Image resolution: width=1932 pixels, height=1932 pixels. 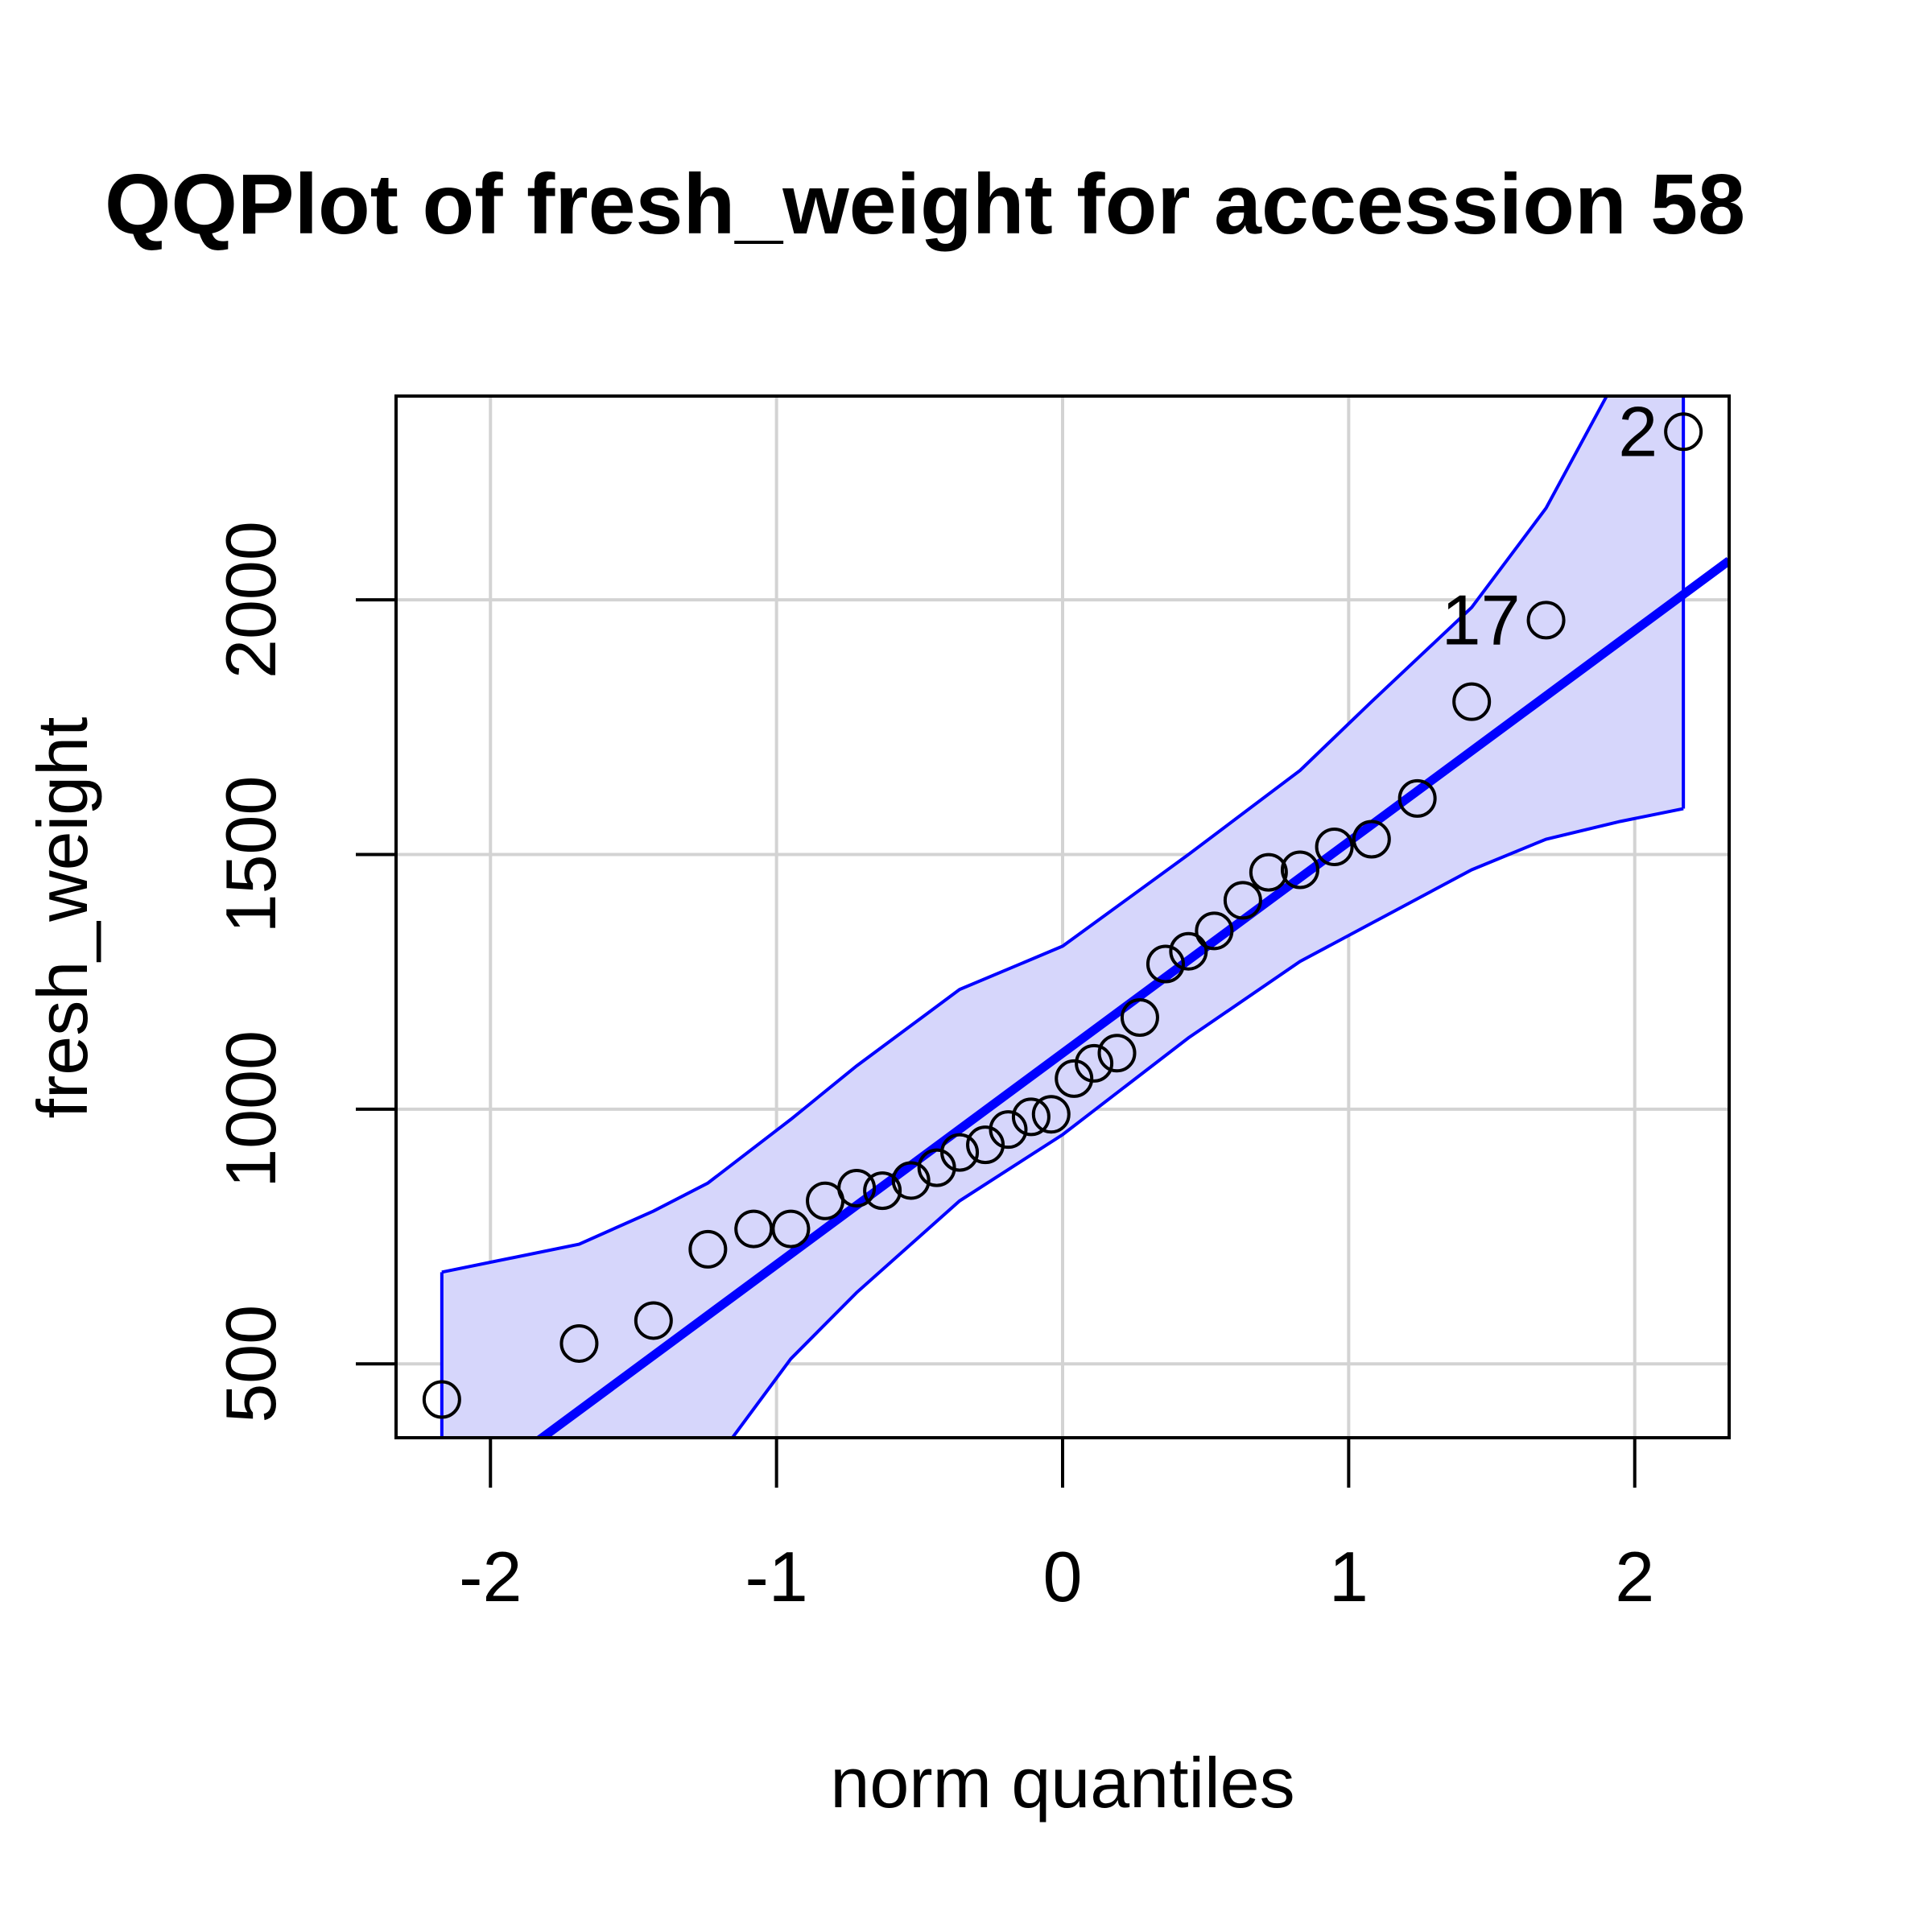 I want to click on point-labels: 17 2, so click(x=1549, y=525).